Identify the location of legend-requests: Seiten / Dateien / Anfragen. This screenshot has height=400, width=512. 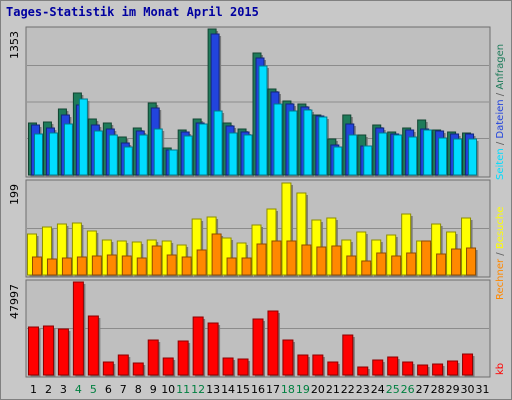
(500, 112).